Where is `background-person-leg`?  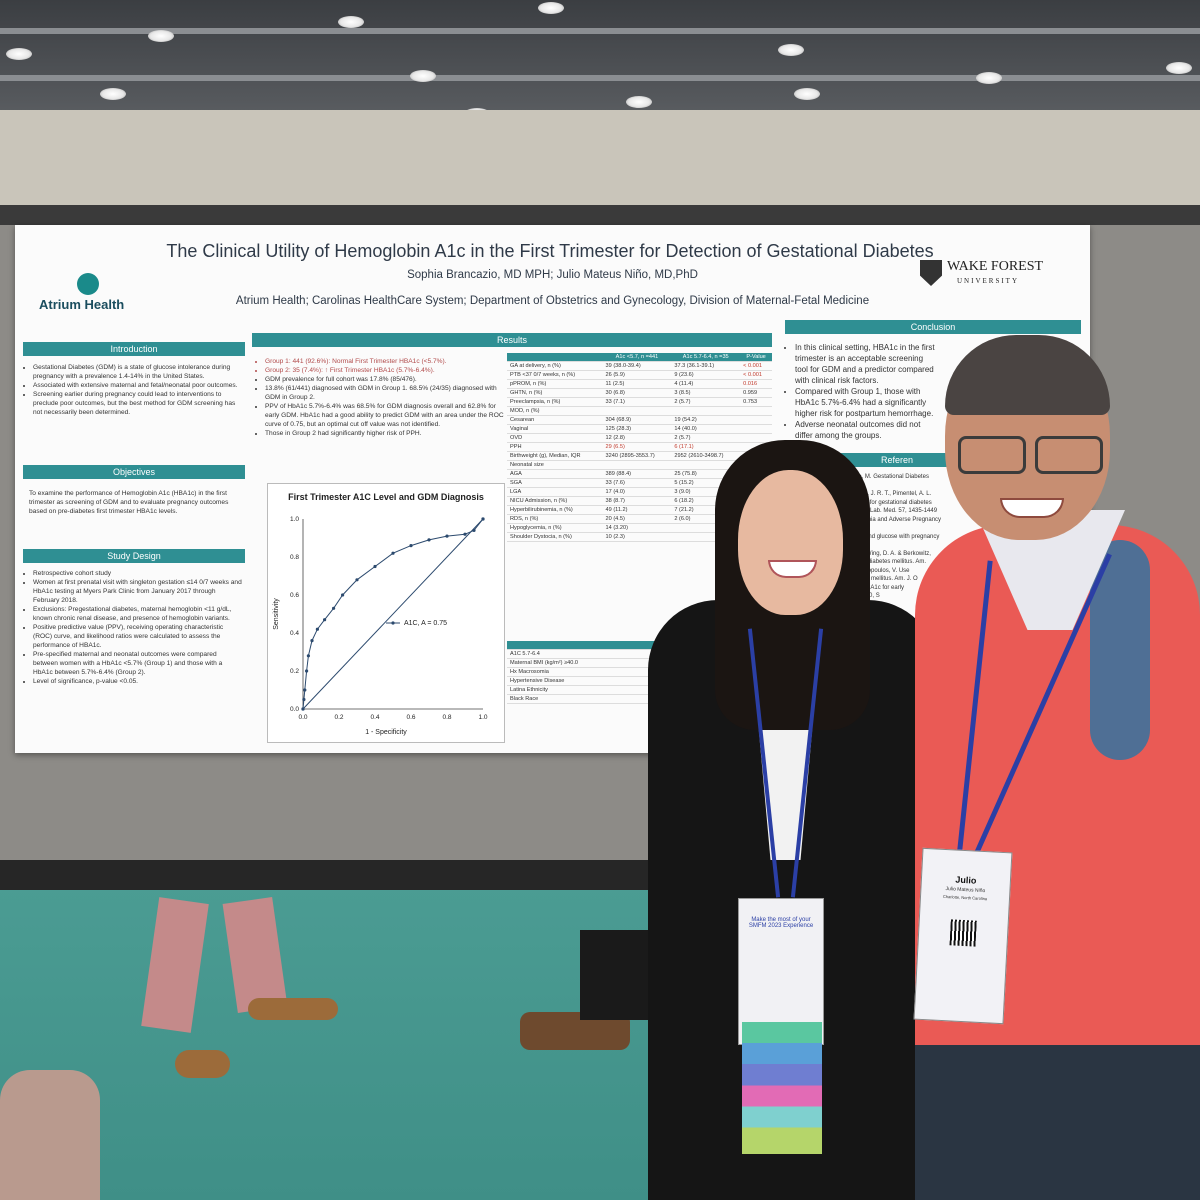 background-person-leg is located at coordinates (617, 975).